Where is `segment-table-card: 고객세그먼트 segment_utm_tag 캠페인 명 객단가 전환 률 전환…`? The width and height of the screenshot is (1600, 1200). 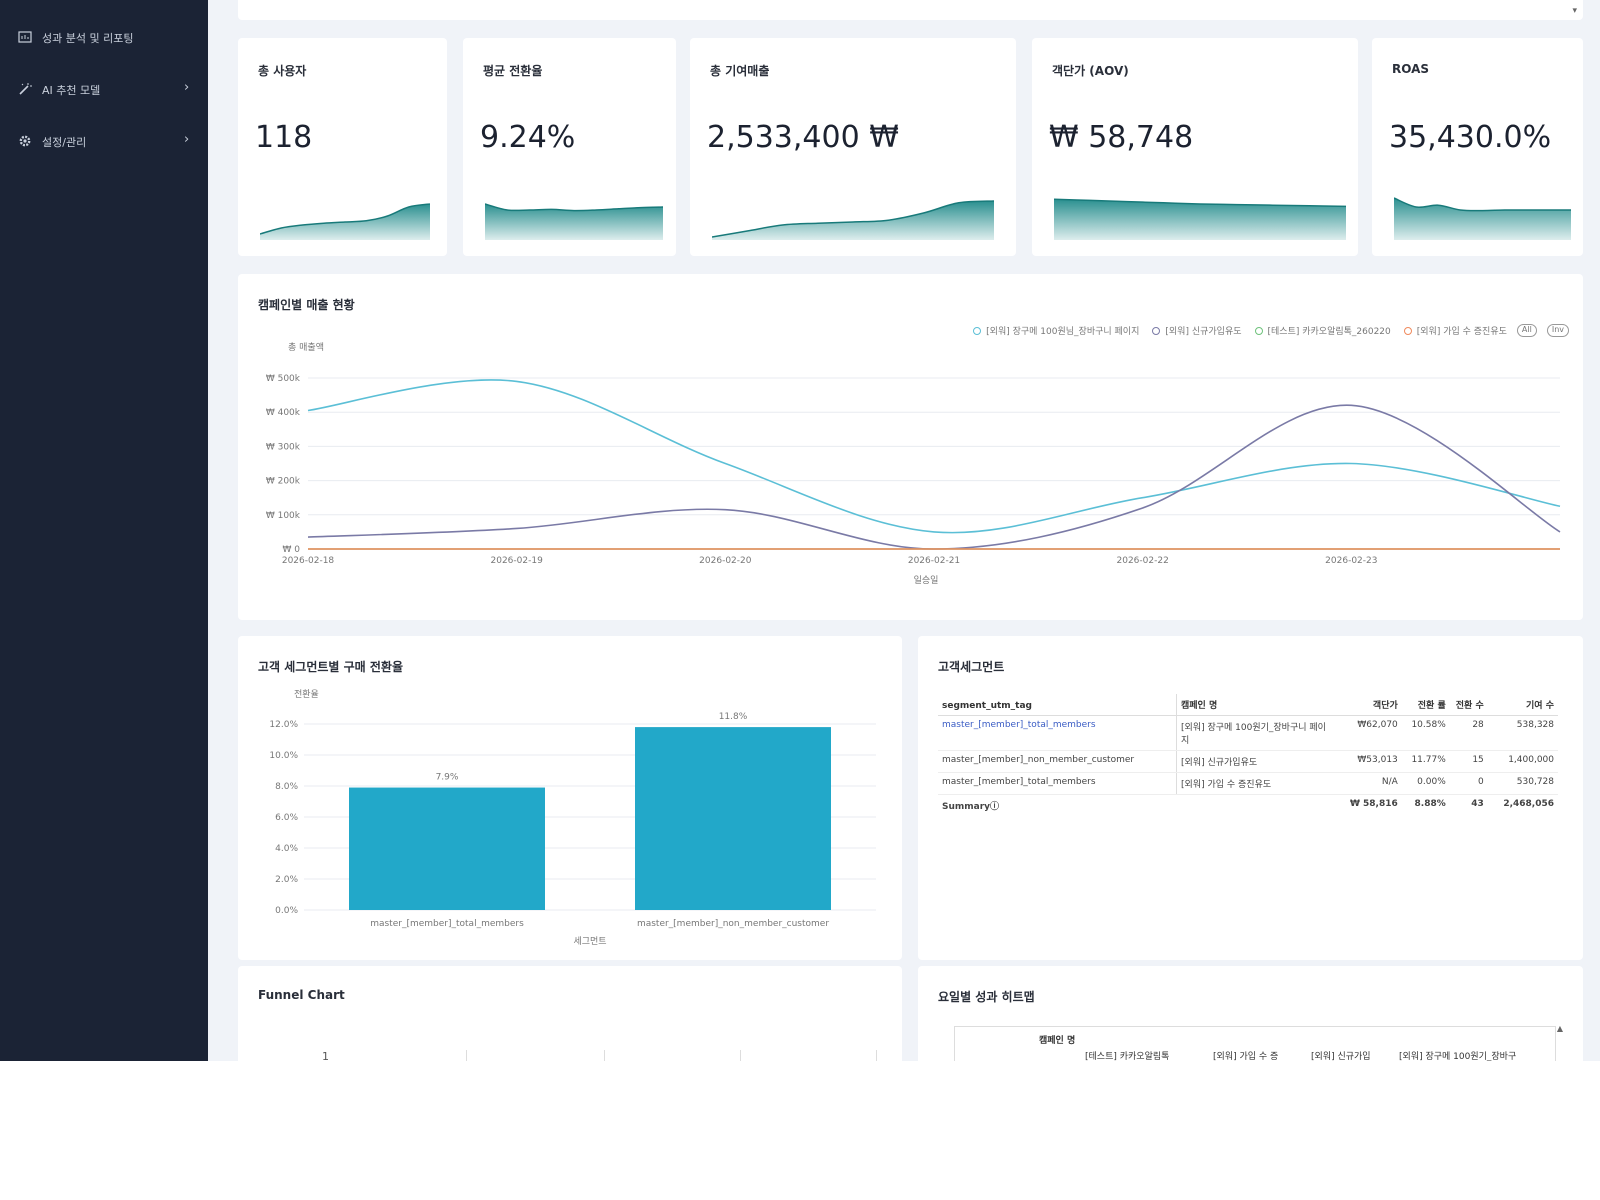
segment-table-card: 고객세그먼트 segment_utm_tag 캠페인 명 객단가 전환 률 전환… is located at coordinates (1250, 798).